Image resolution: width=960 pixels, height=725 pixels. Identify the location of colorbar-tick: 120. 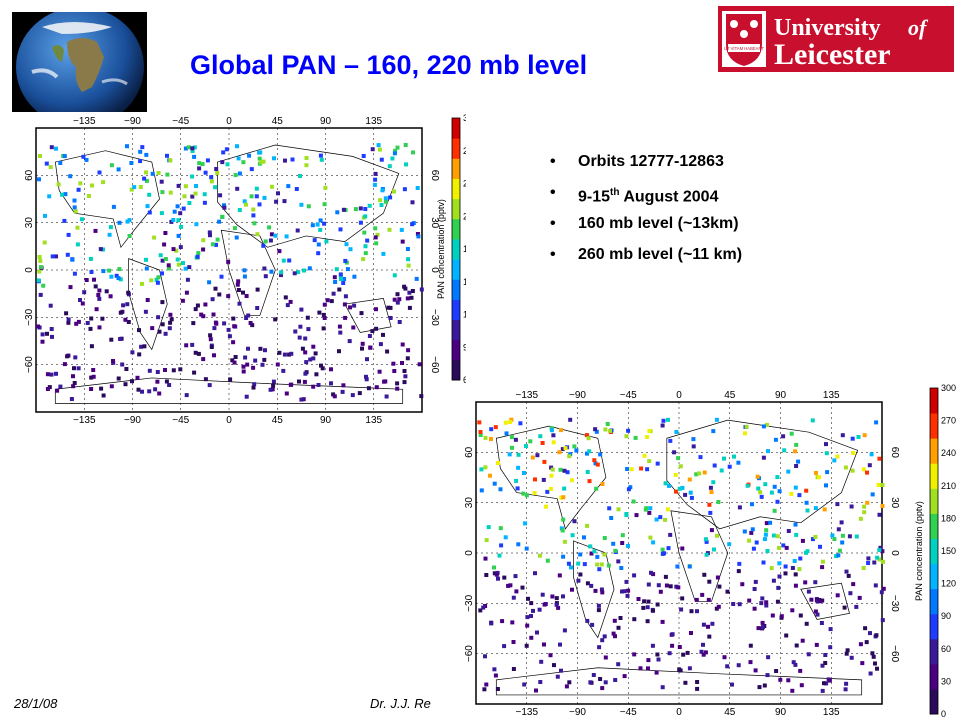
(948, 584).